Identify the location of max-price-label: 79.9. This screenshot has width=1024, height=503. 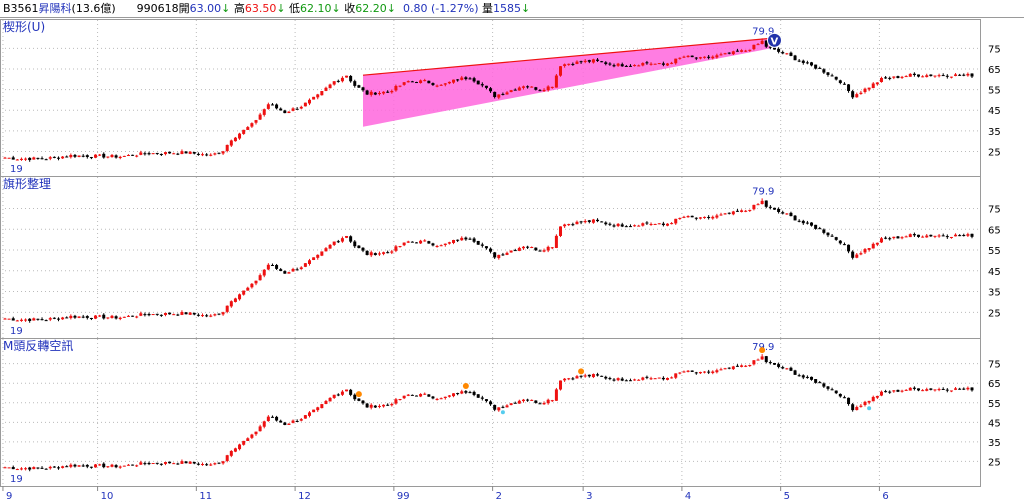
(763, 31).